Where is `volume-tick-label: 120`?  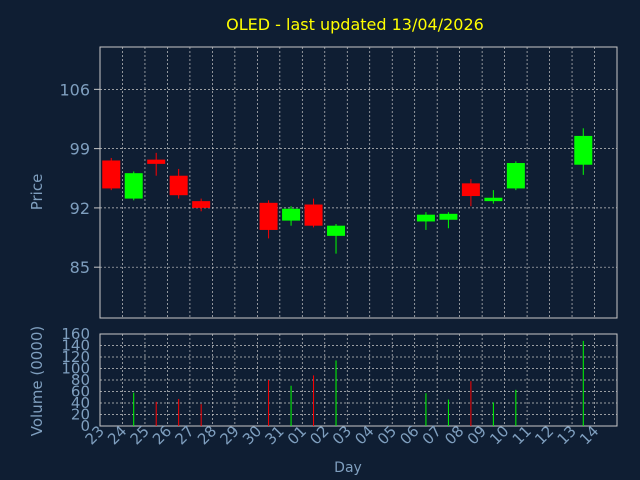 volume-tick-label: 120 is located at coordinates (75, 357).